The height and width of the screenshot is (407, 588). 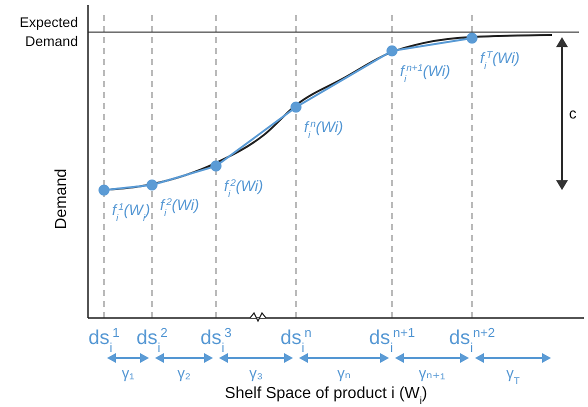 What do you see at coordinates (432, 373) in the screenshot?
I see `text: γₙ₊₁` at bounding box center [432, 373].